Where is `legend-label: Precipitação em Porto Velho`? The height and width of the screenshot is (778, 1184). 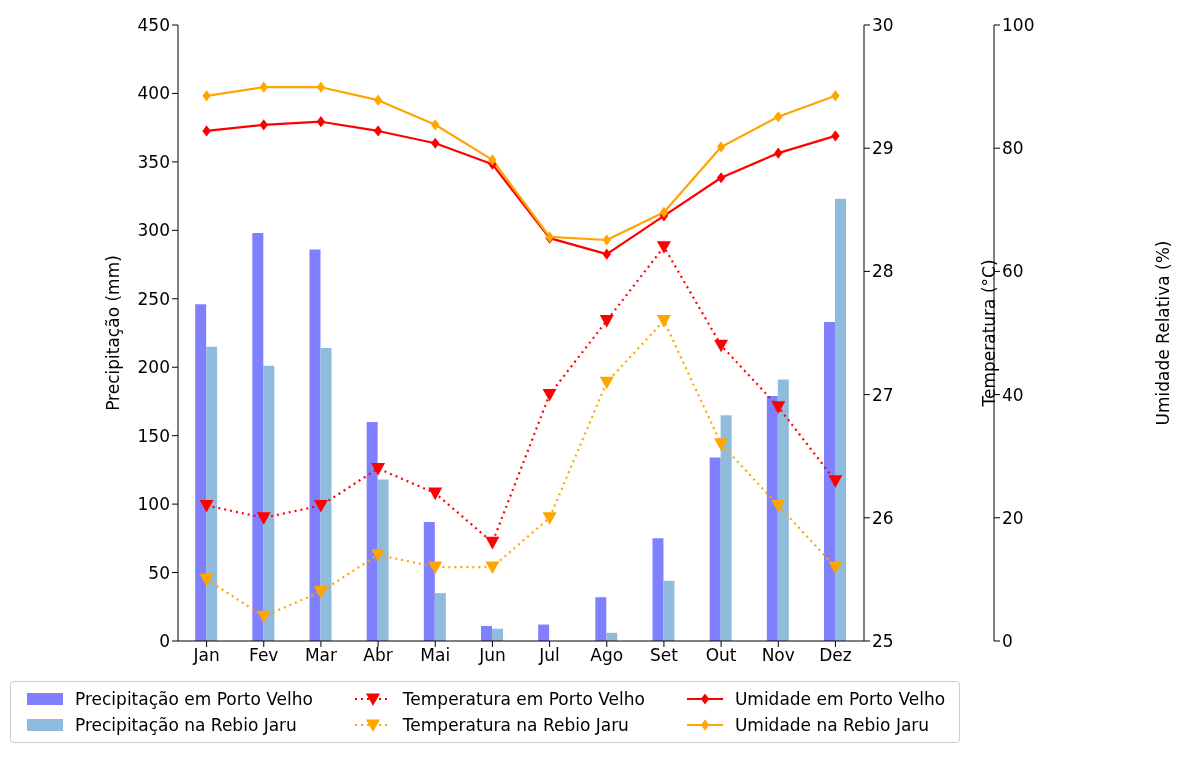 legend-label: Precipitação em Porto Velho is located at coordinates (194, 699).